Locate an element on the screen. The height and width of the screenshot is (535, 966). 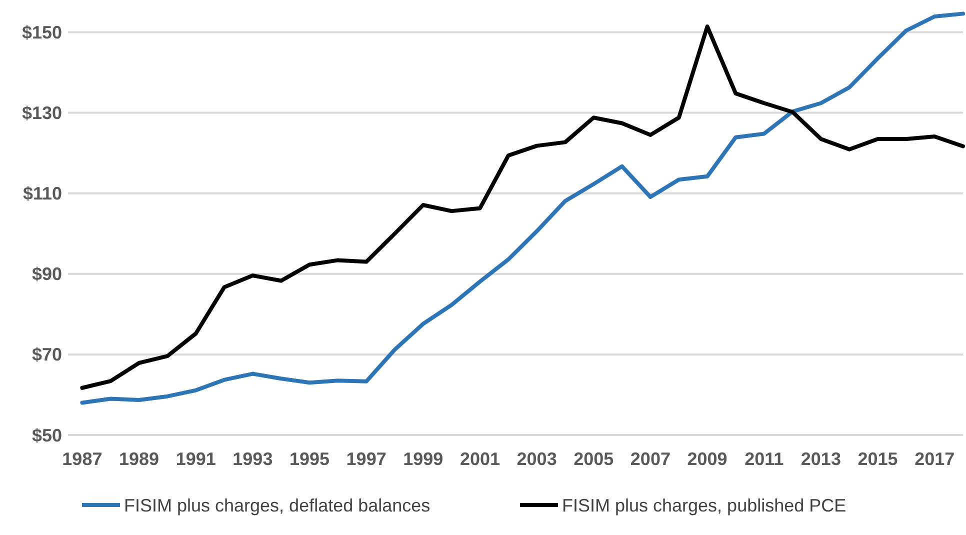
x-tick-label: 2001 is located at coordinates (480, 459).